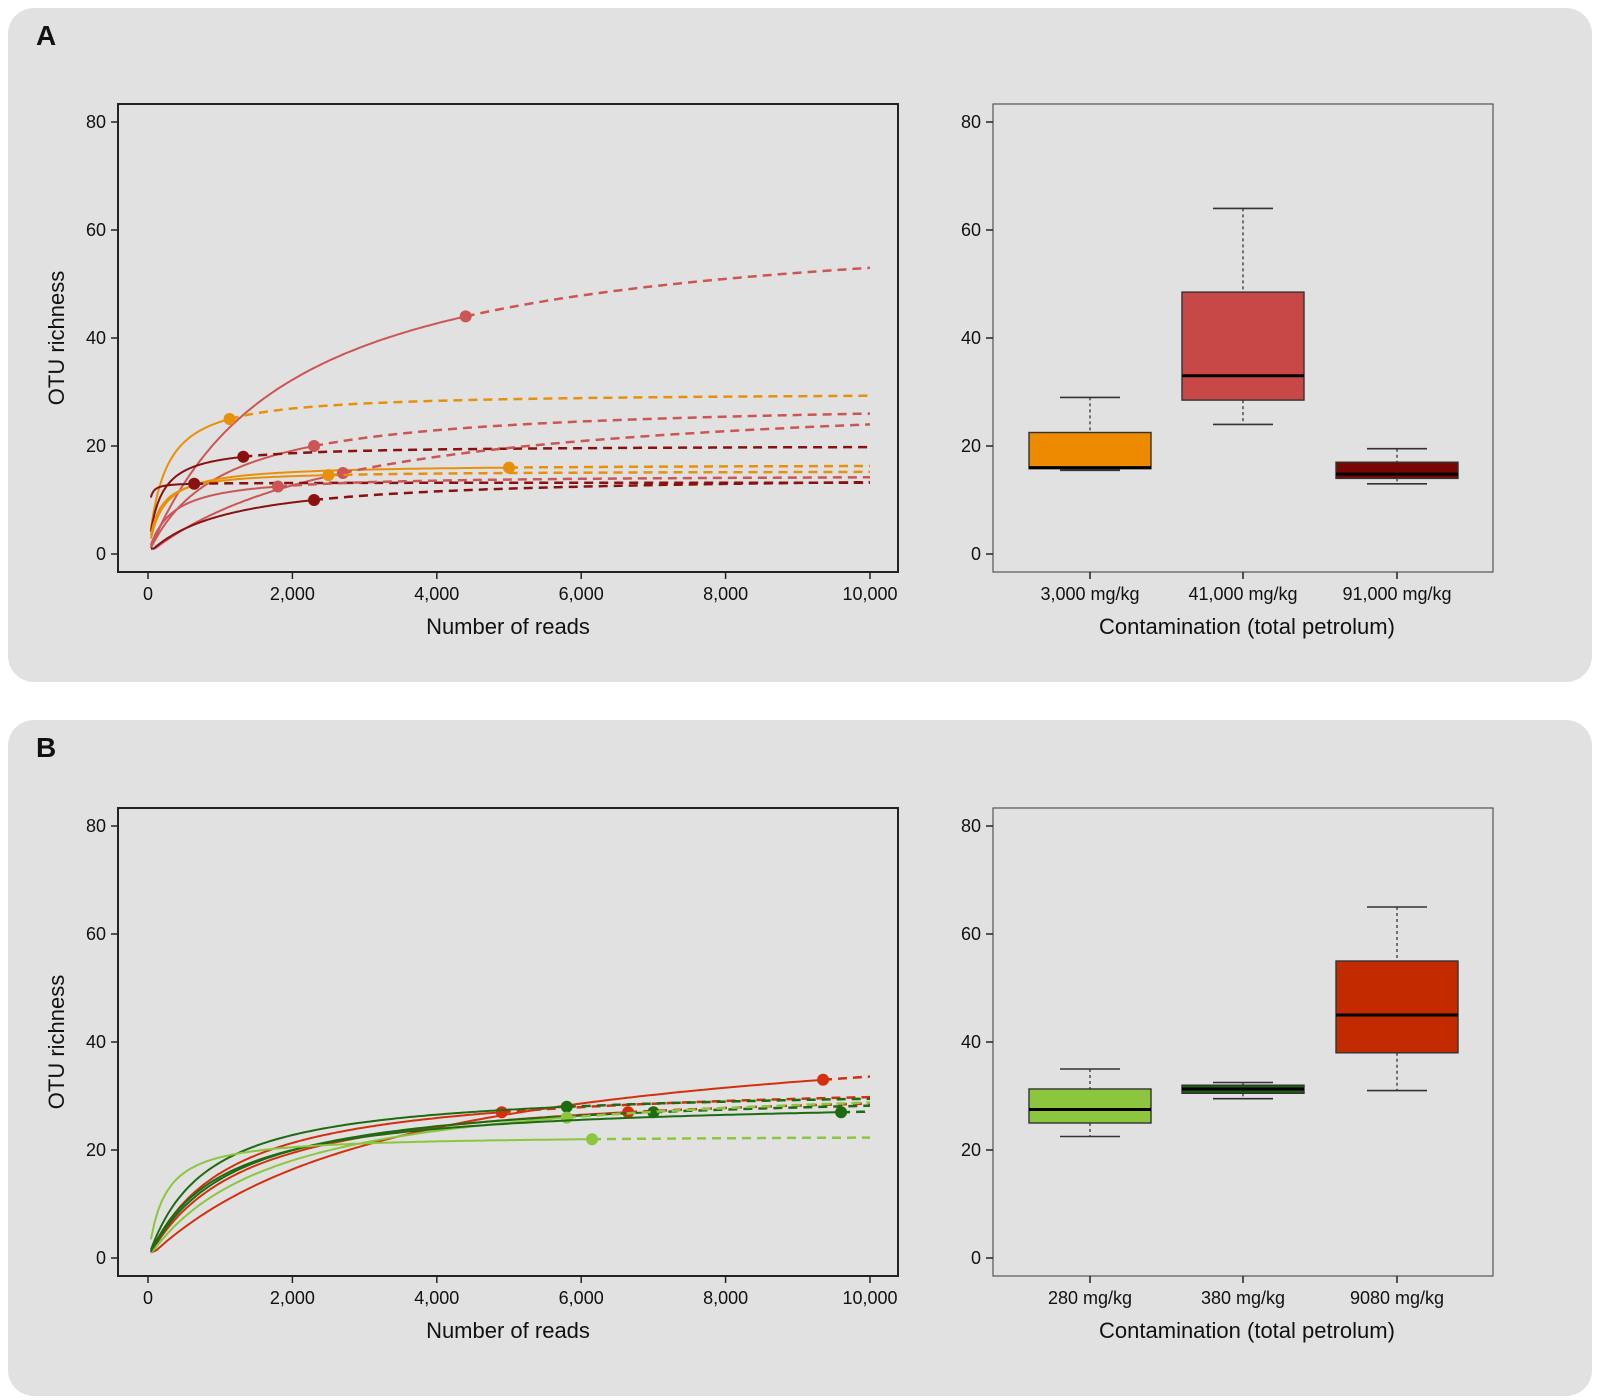  What do you see at coordinates (556, 452) in the screenshot?
I see `rarefaction-a-extrapolation-s4` at bounding box center [556, 452].